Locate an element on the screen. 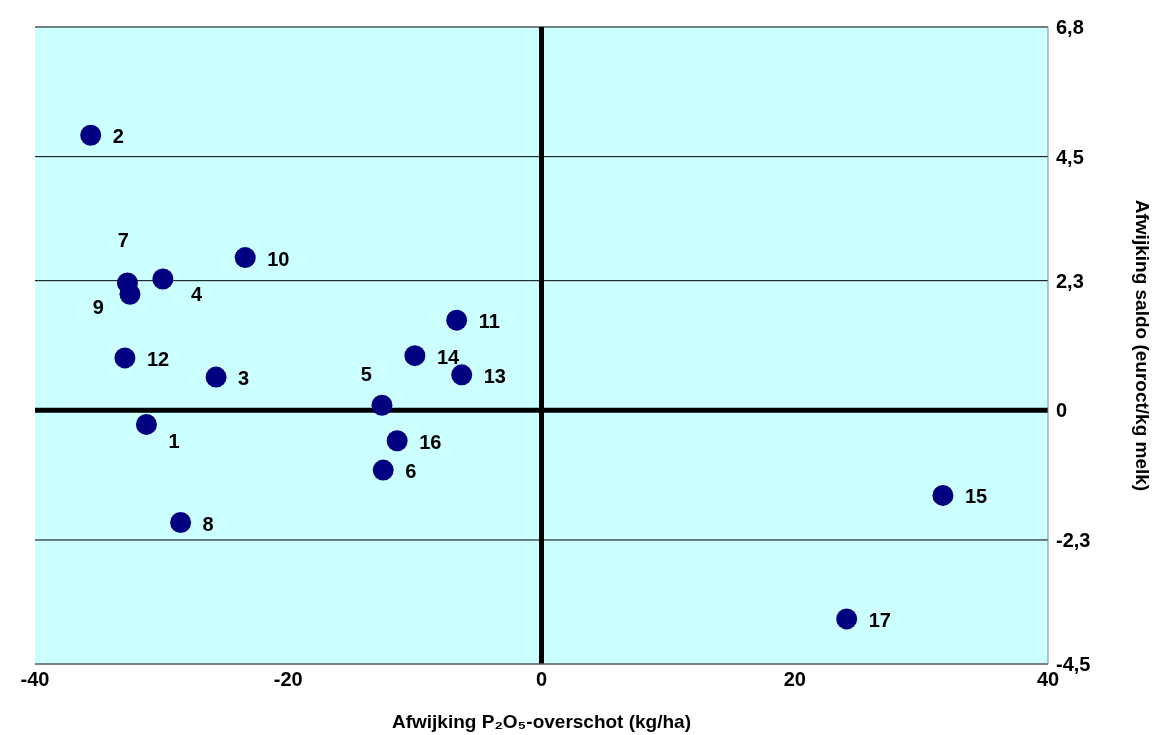 Image resolution: width=1165 pixels, height=735 pixels. annotation: 5 is located at coordinates (366, 374).